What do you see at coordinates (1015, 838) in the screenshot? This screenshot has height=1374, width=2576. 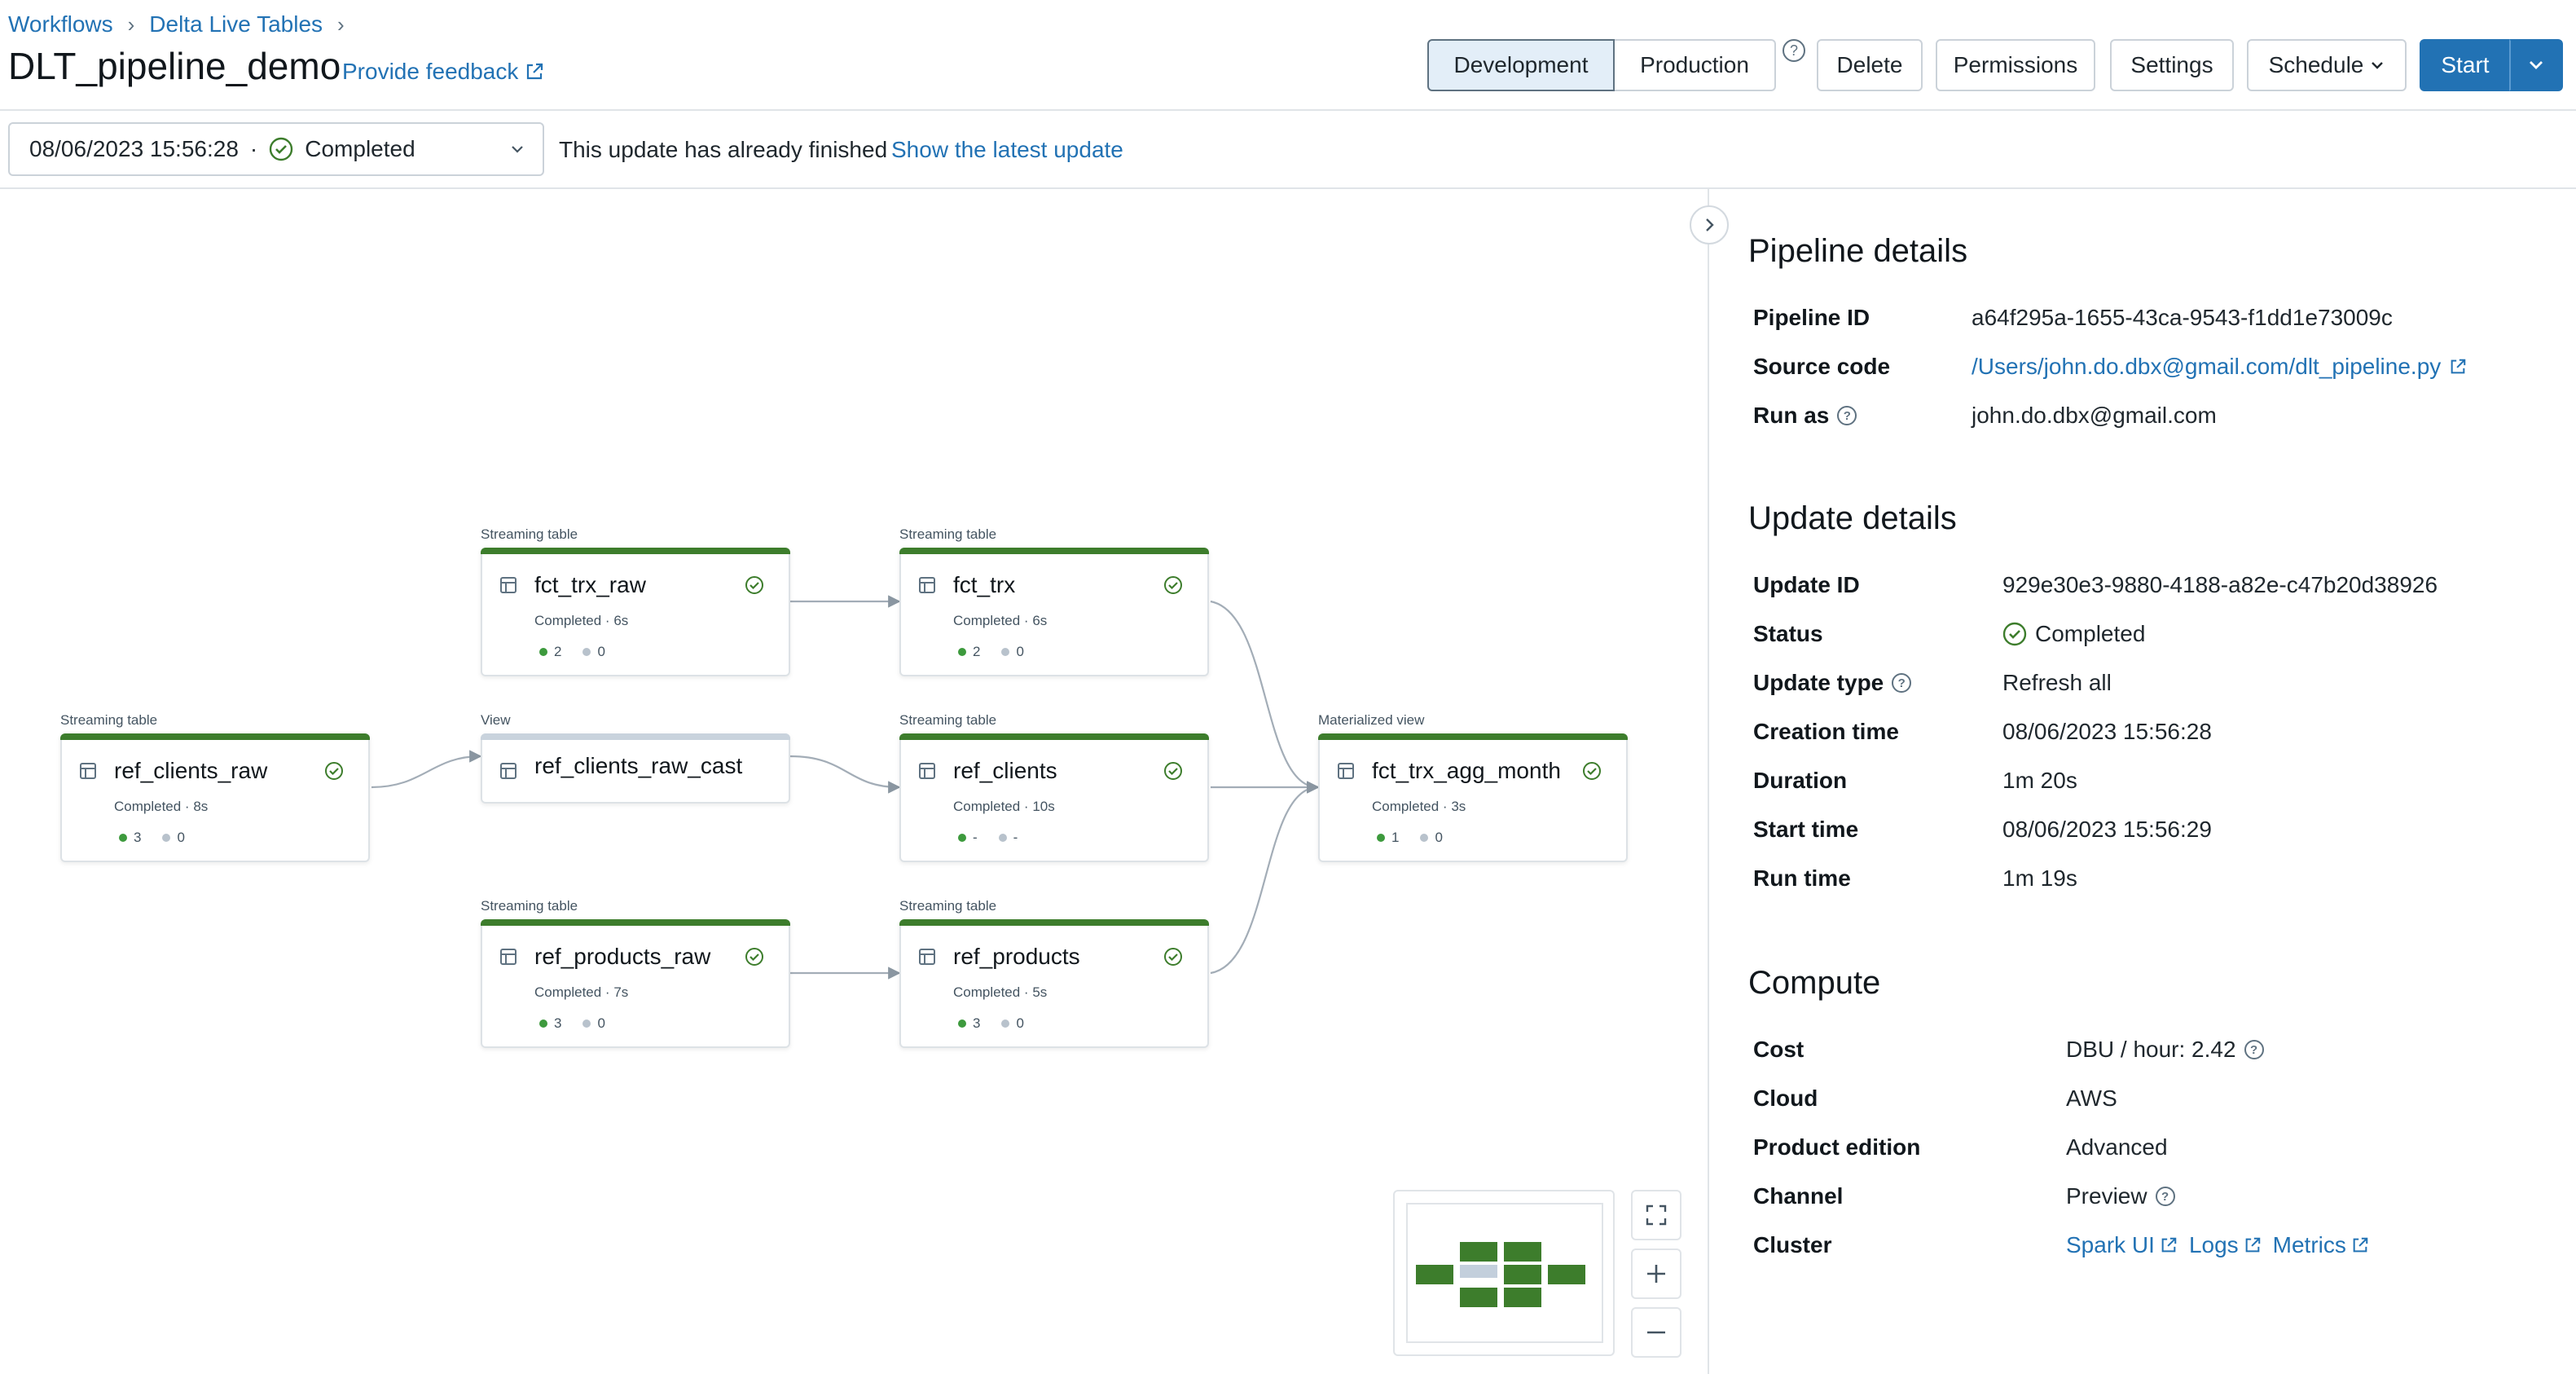 I see `node-gray-count: -` at bounding box center [1015, 838].